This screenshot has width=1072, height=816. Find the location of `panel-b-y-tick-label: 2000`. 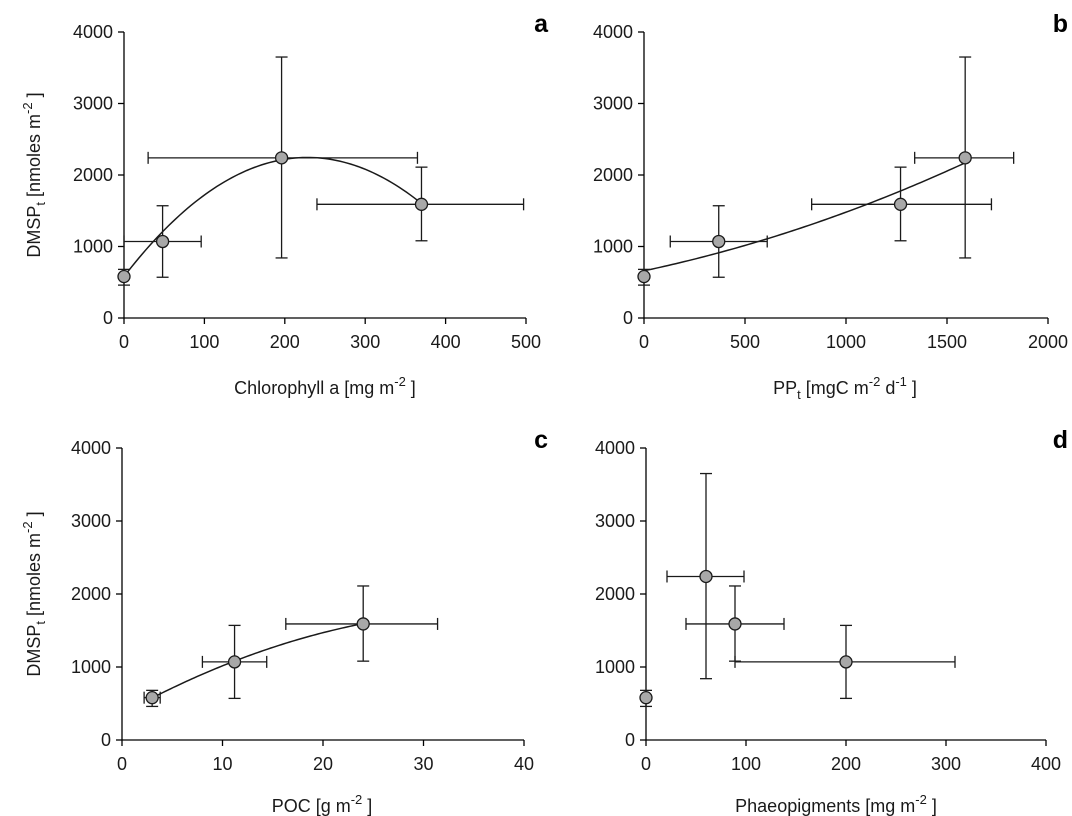

panel-b-y-tick-label: 2000 is located at coordinates (613, 175).